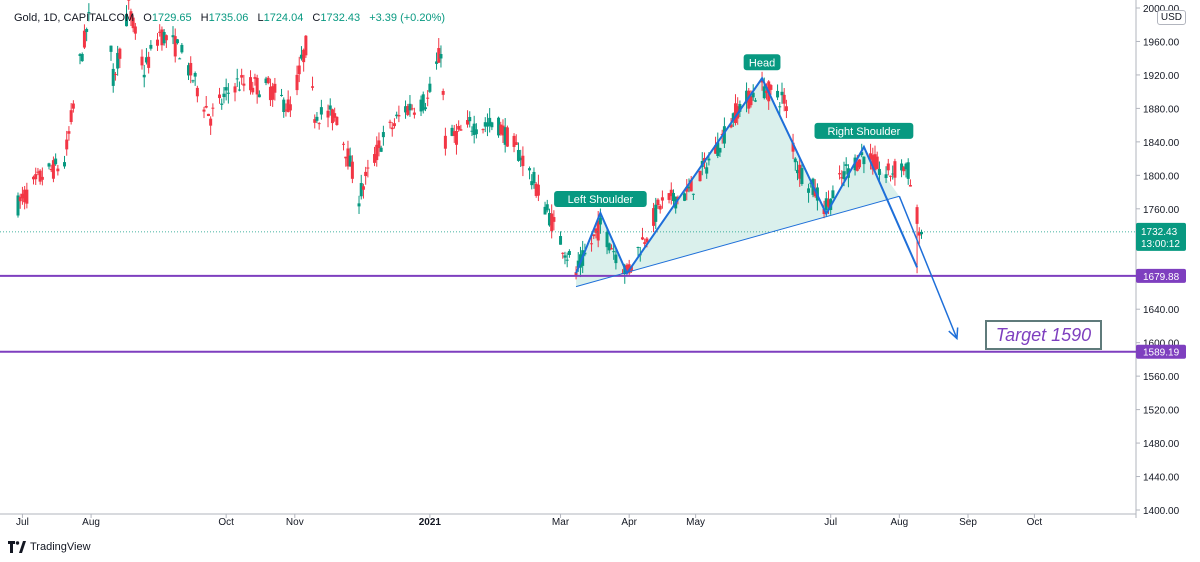 The image size is (1200, 562). Describe the element at coordinates (49, 547) in the screenshot. I see `tradingview-logo: TradingView` at that location.